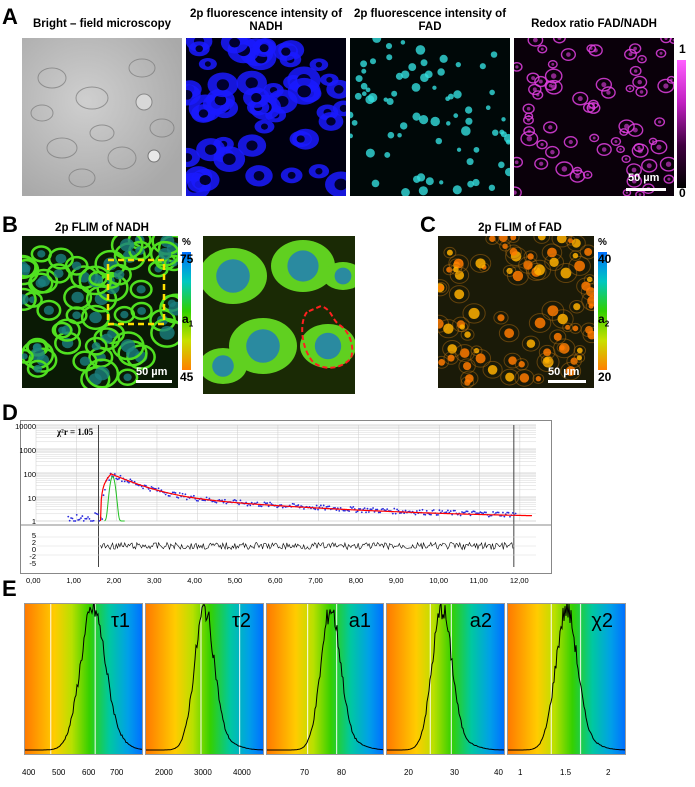  Describe the element at coordinates (478, 580) in the screenshot. I see `decay-xtick: 11,00` at that location.